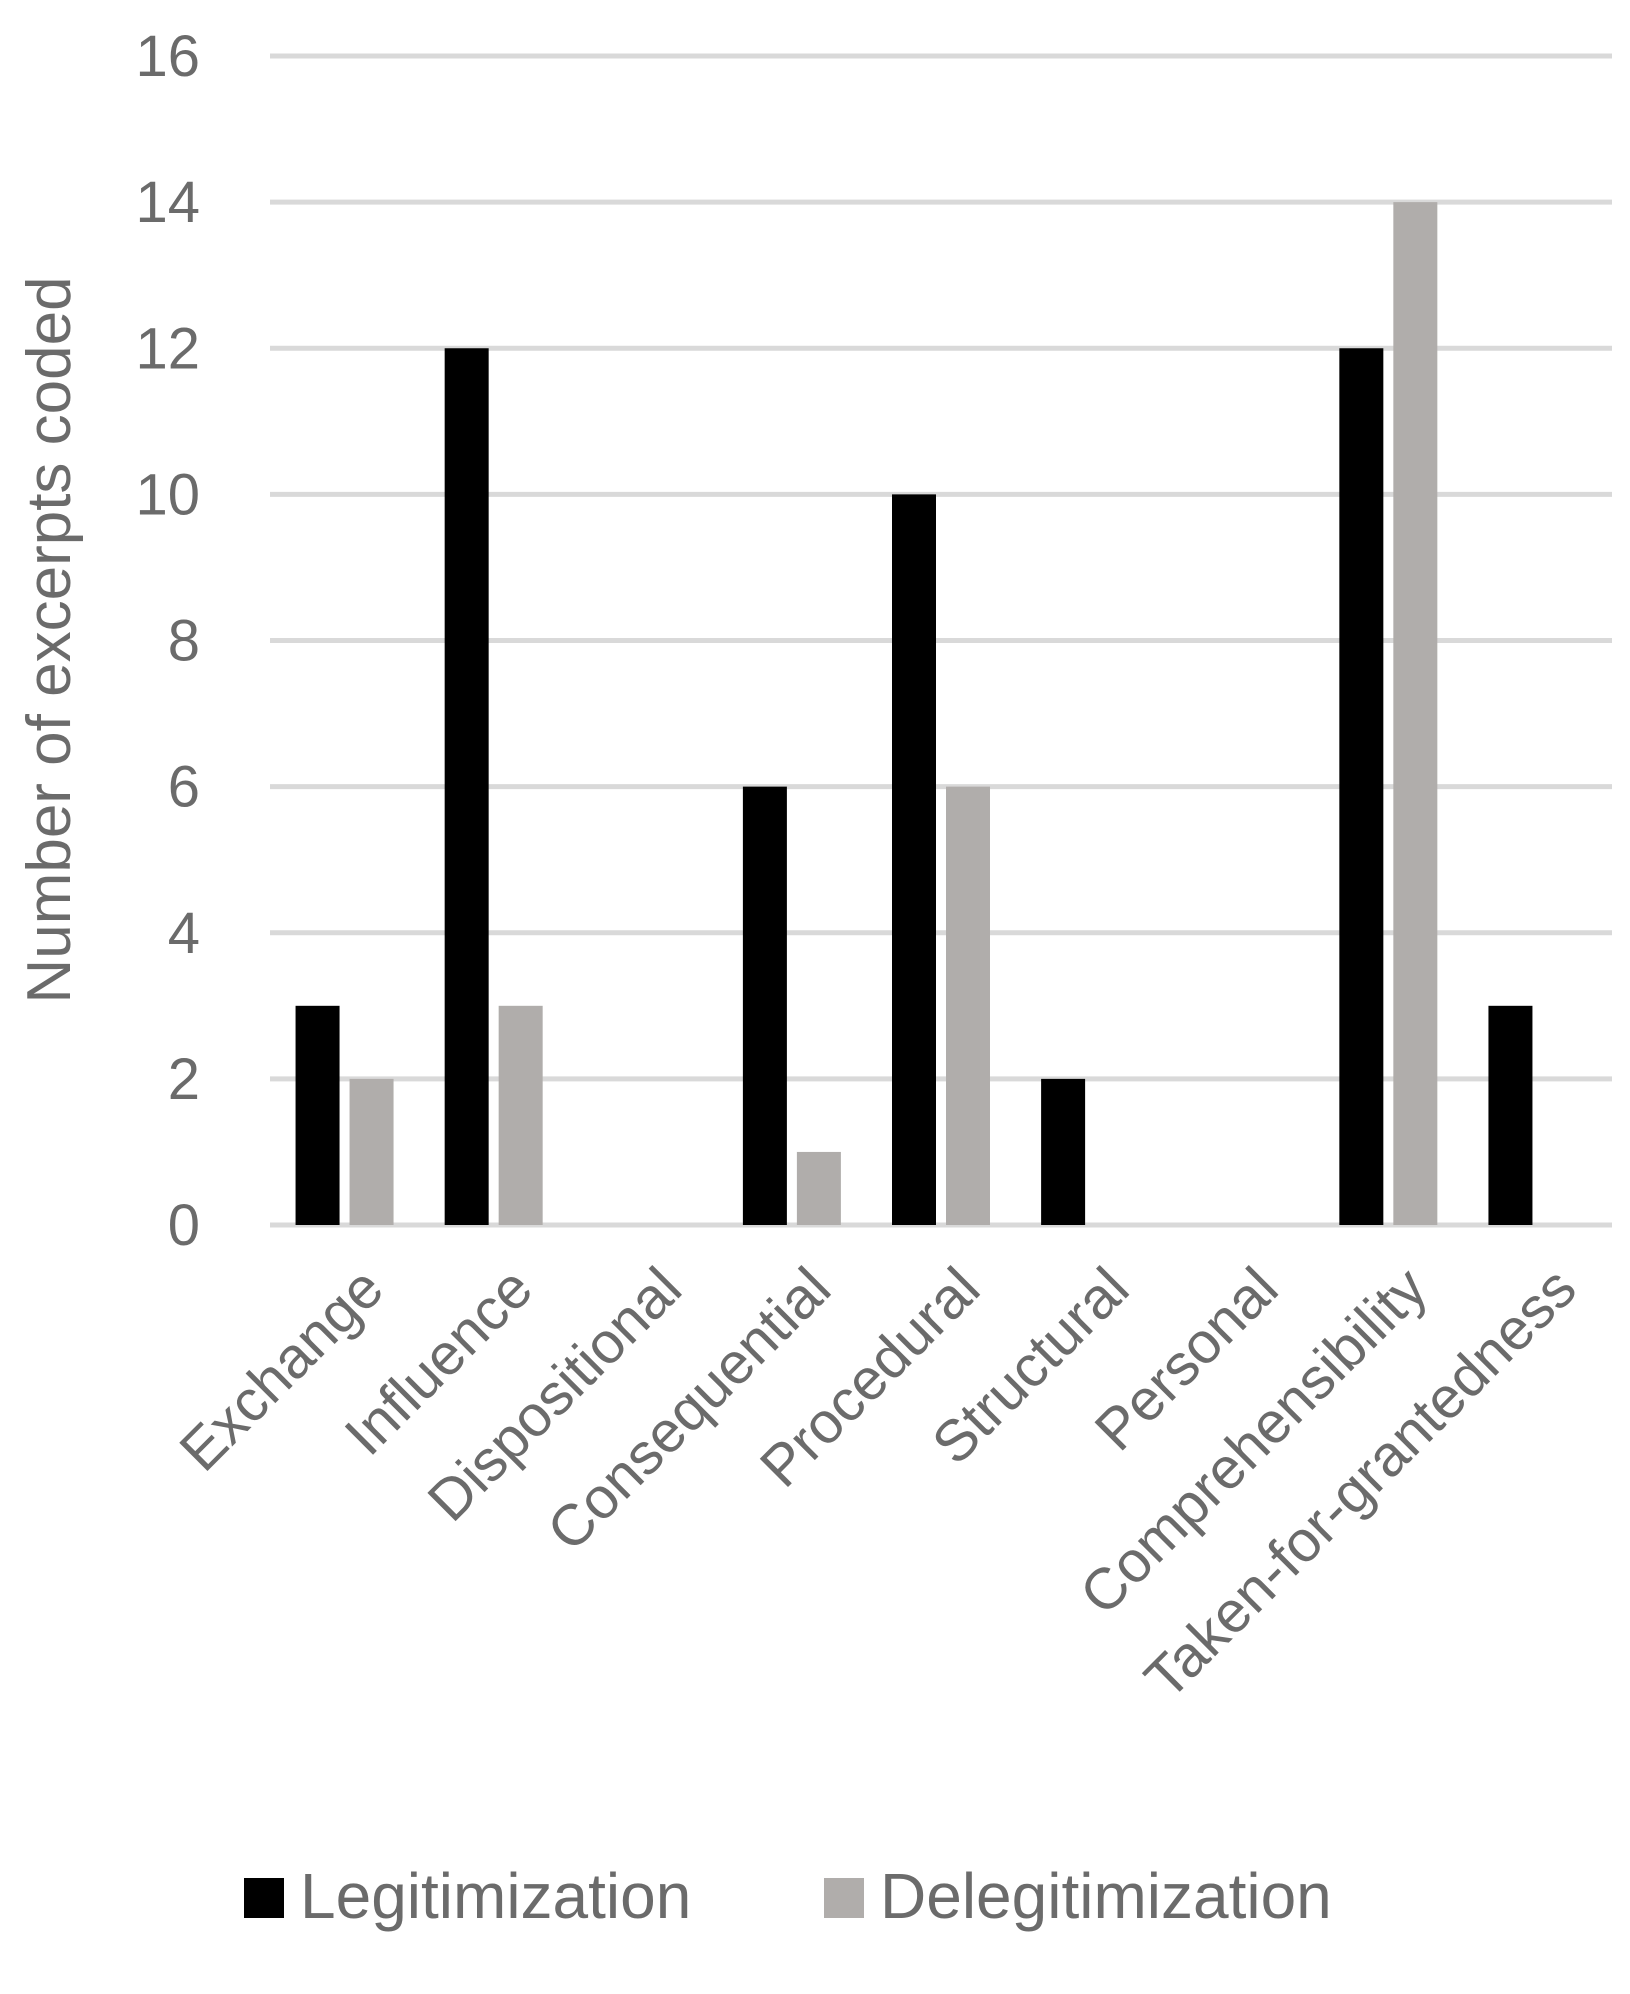  I want to click on y-axis-ticks: 0 2 4 6 8 10 12 14 16, so click(167, 641).